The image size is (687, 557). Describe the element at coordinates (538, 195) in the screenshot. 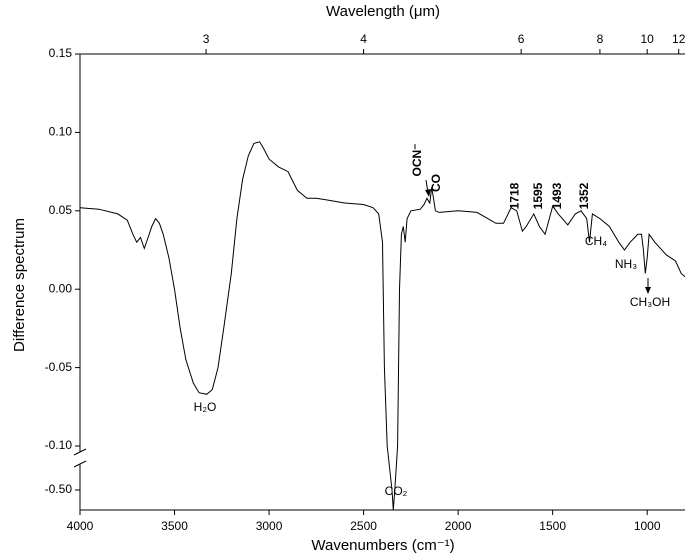

I see `peak-label: 1595` at that location.